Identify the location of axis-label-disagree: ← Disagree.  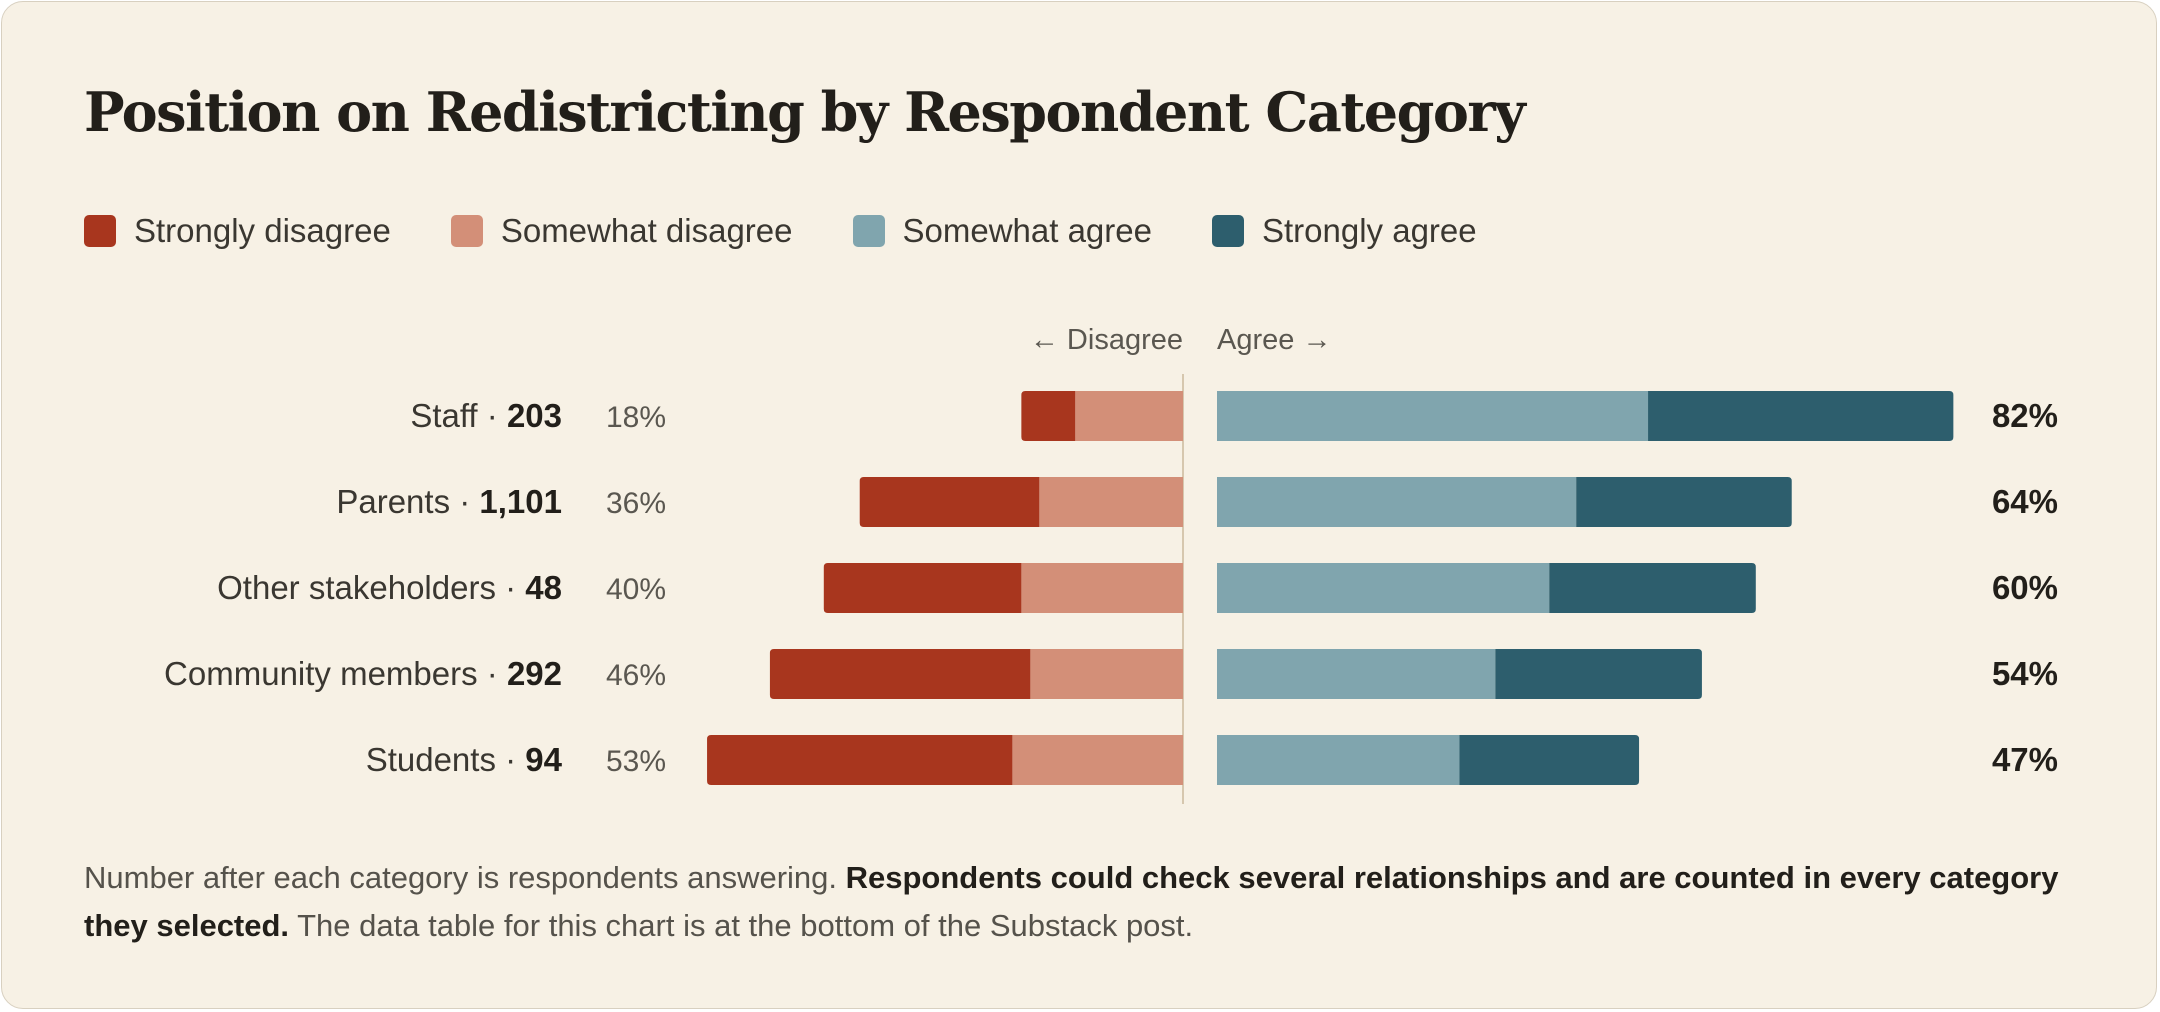
(1106, 340).